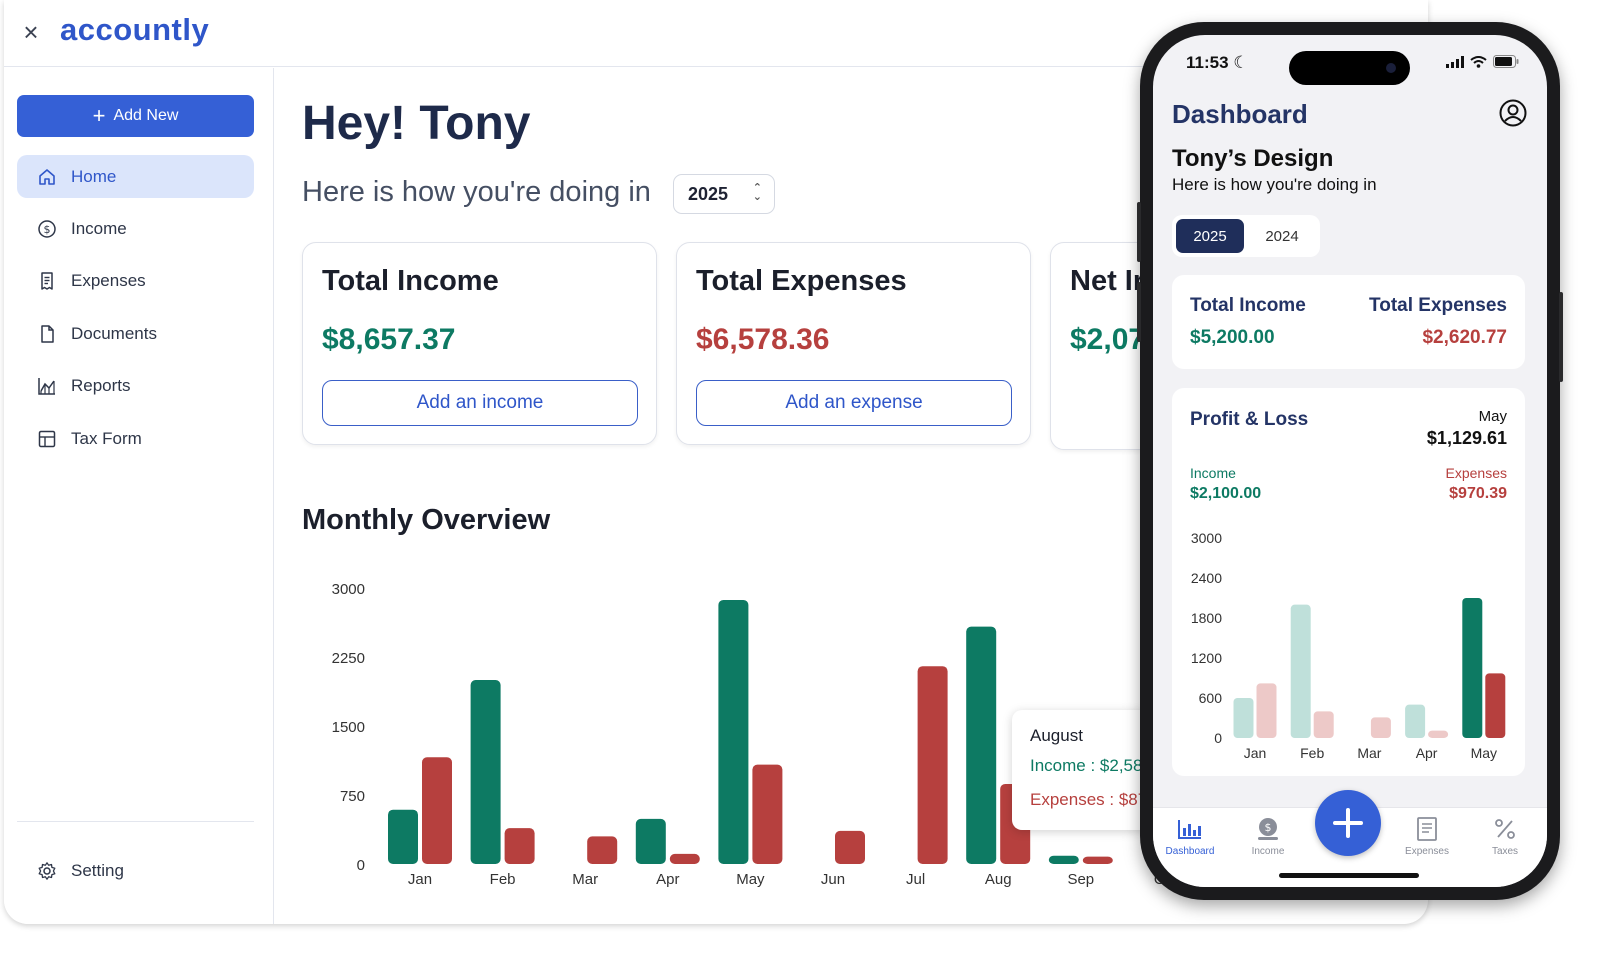  What do you see at coordinates (135, 333) in the screenshot?
I see `sidebar-item-documents: Documents` at bounding box center [135, 333].